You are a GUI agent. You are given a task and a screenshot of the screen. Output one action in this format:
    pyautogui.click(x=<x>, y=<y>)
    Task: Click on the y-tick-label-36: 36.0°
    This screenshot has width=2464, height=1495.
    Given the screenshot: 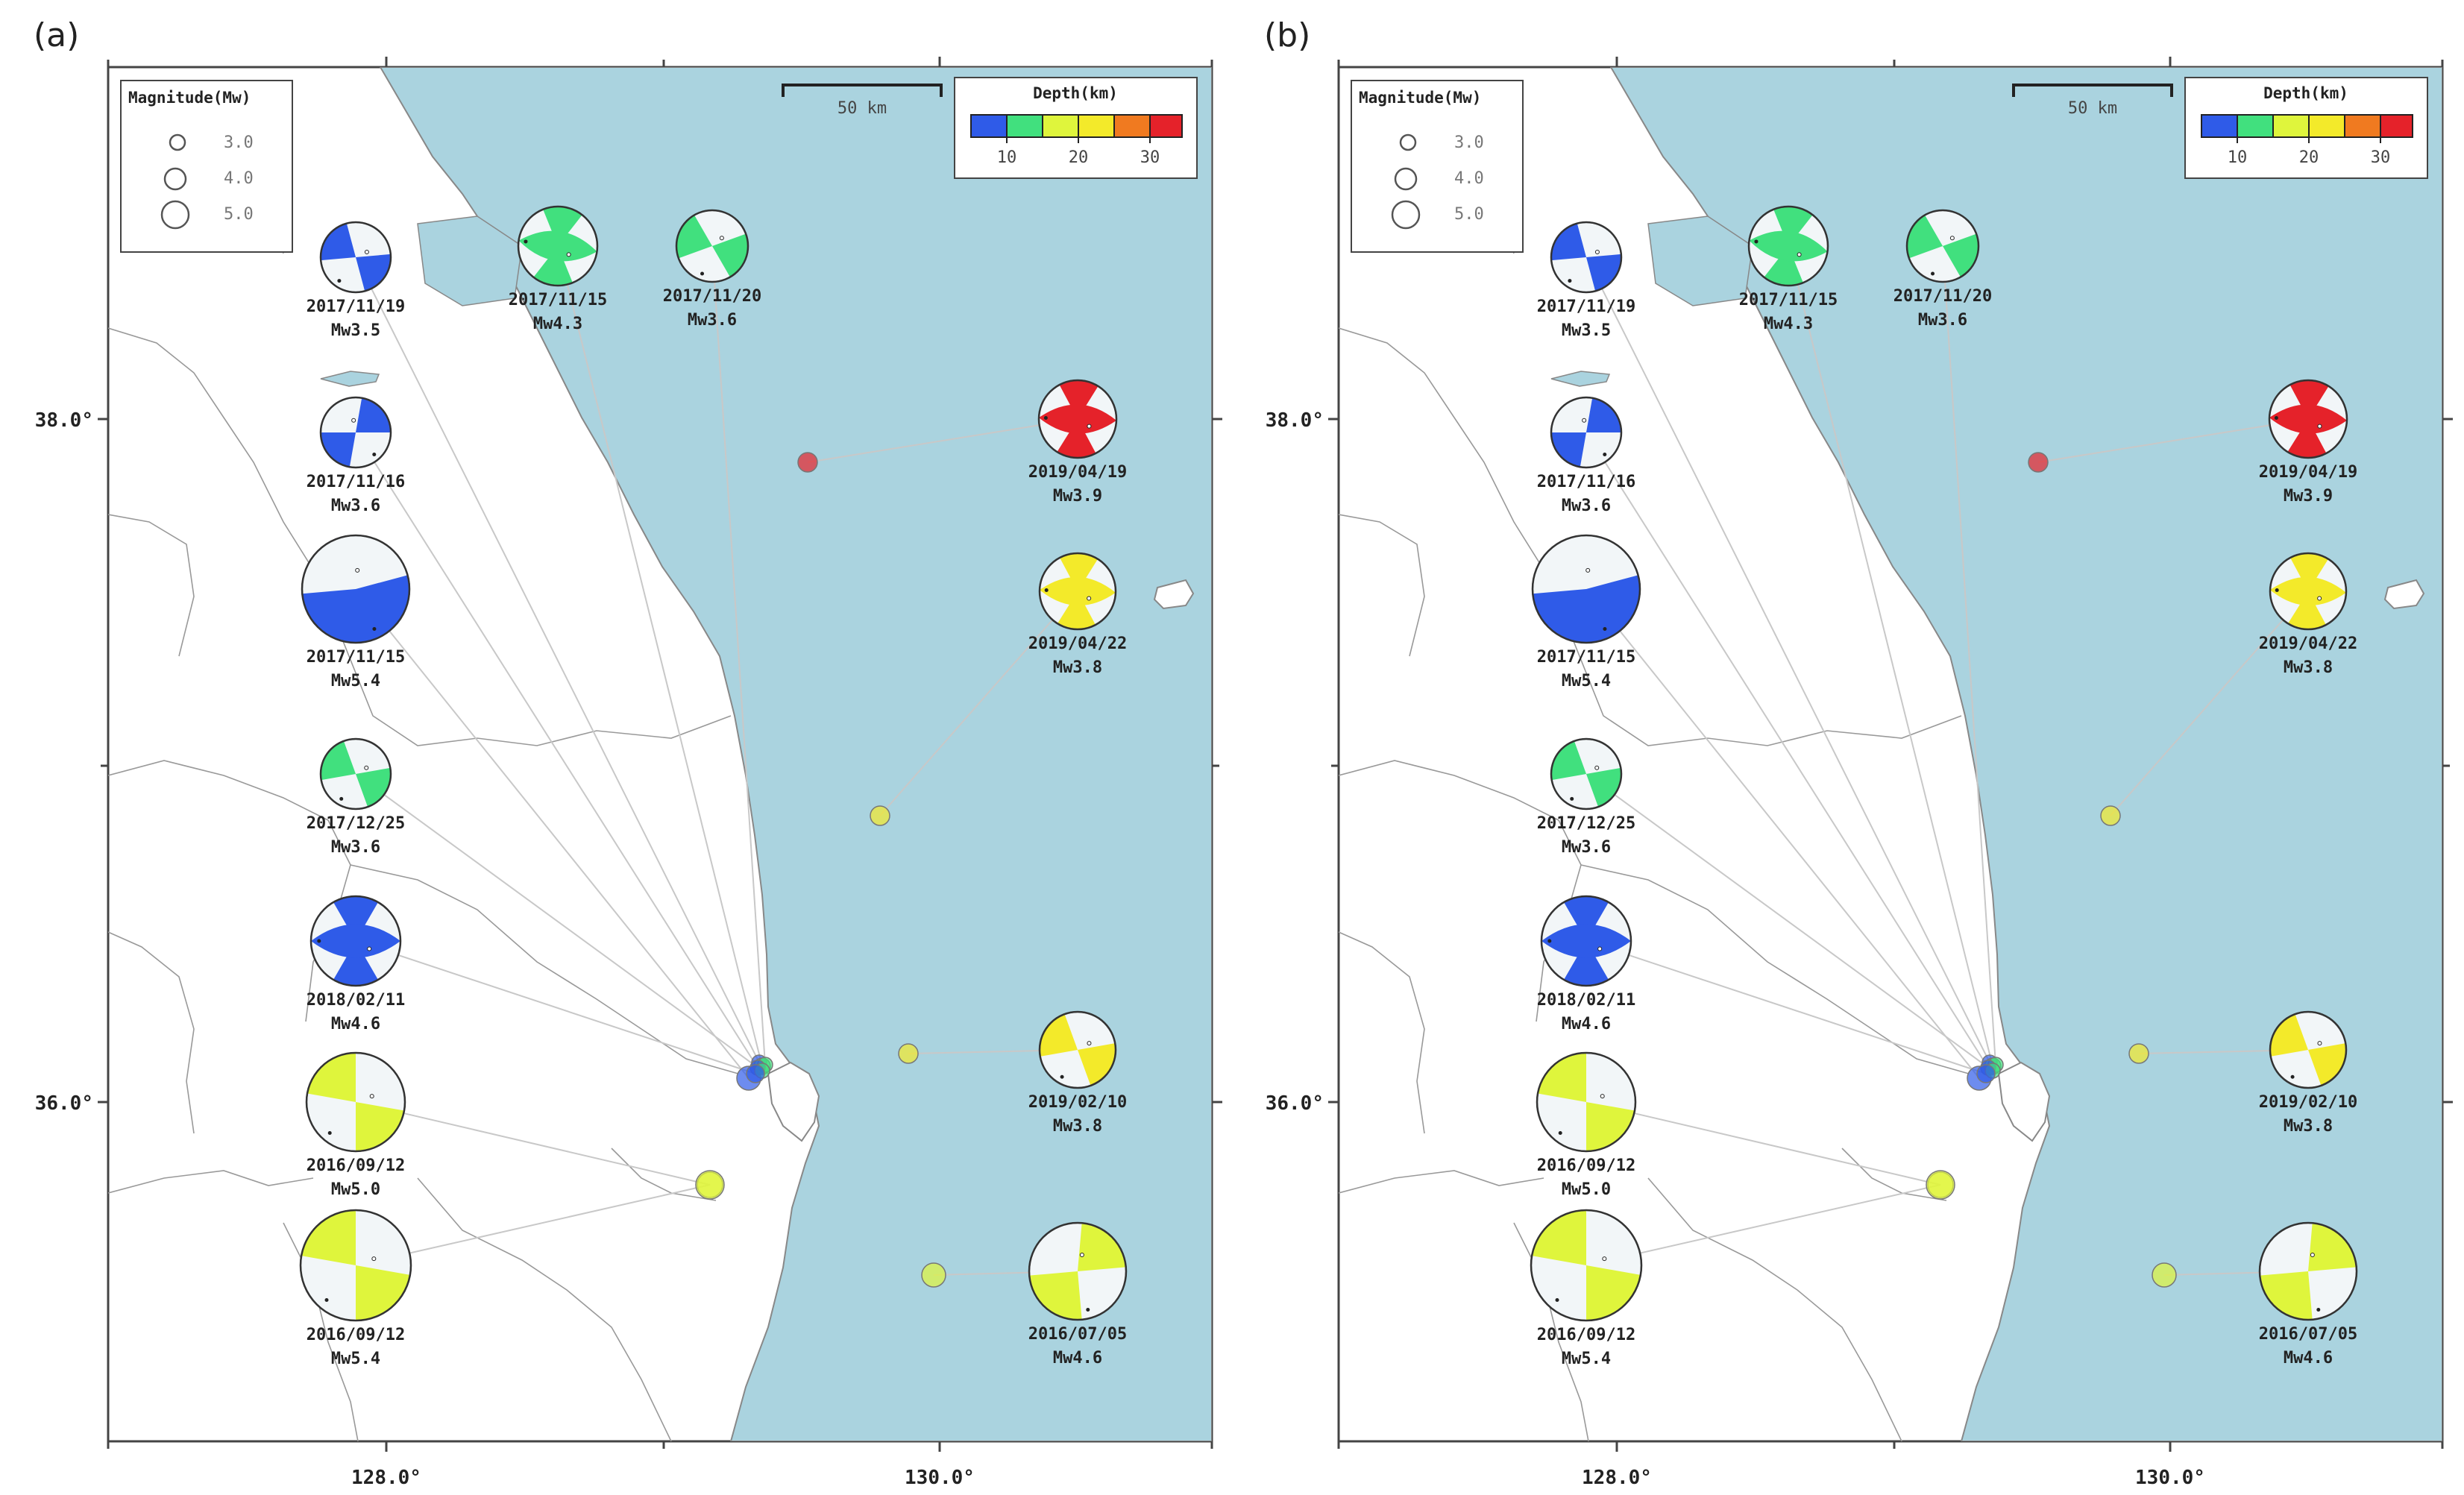 What is the action you would take?
    pyautogui.click(x=1295, y=1103)
    